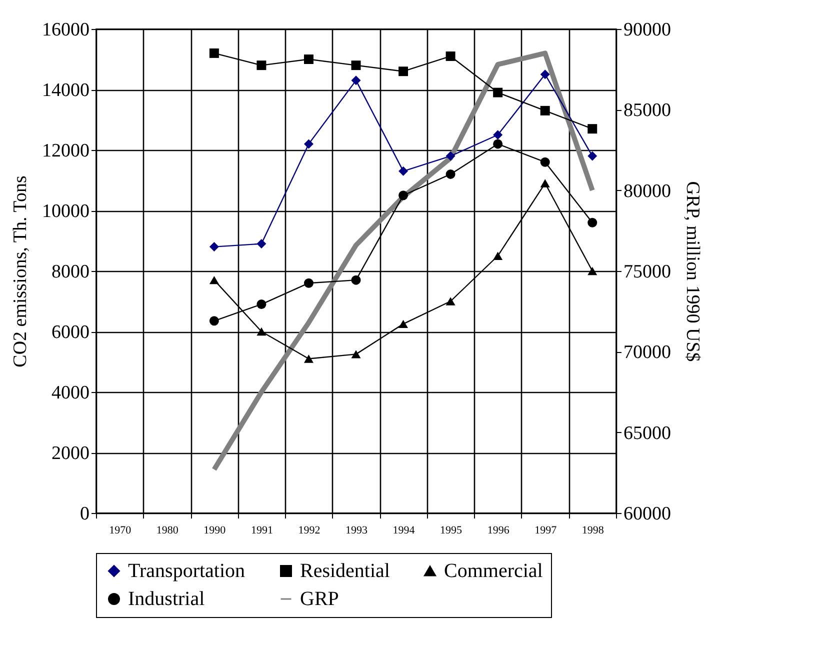  What do you see at coordinates (261, 530) in the screenshot?
I see `x-tick-label: 1991` at bounding box center [261, 530].